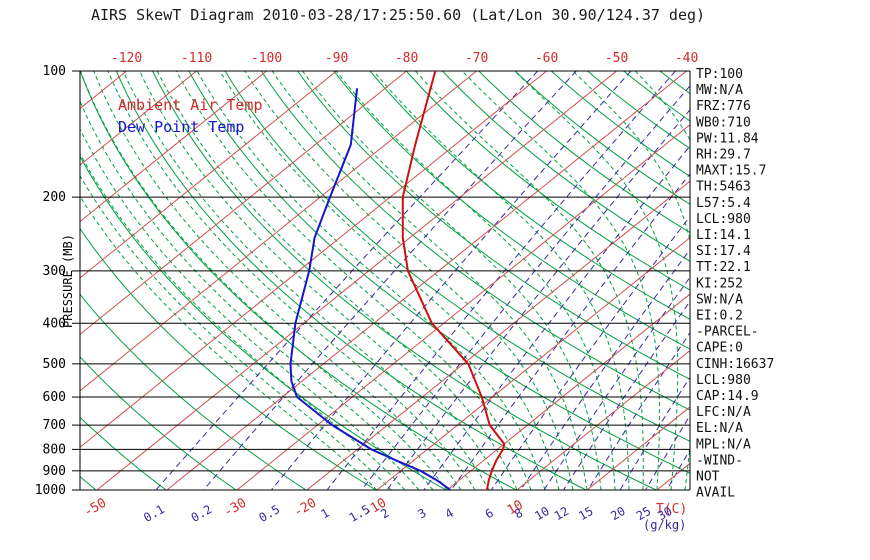  I want to click on pressure-axis-label: PRESSURE (MB), so click(68, 281).